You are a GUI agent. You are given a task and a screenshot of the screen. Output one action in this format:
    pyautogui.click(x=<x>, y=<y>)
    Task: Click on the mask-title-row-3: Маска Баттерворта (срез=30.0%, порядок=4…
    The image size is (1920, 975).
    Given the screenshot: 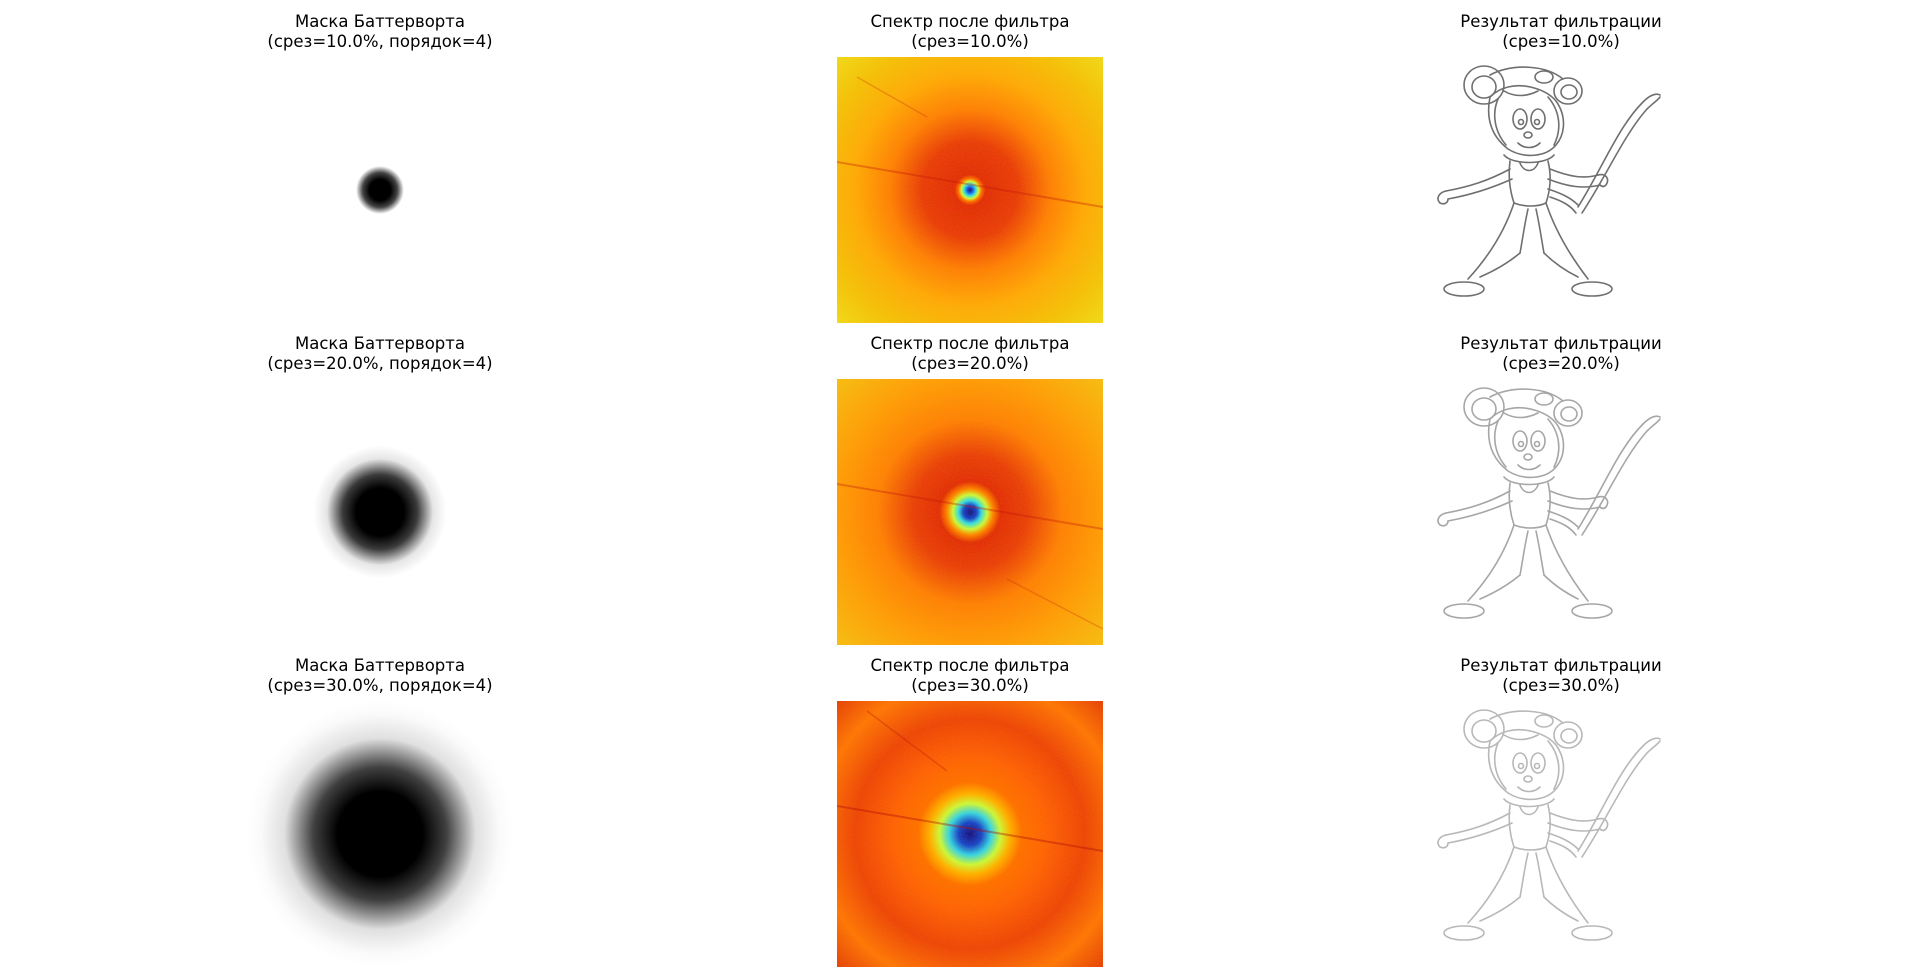 What is the action you would take?
    pyautogui.click(x=380, y=675)
    